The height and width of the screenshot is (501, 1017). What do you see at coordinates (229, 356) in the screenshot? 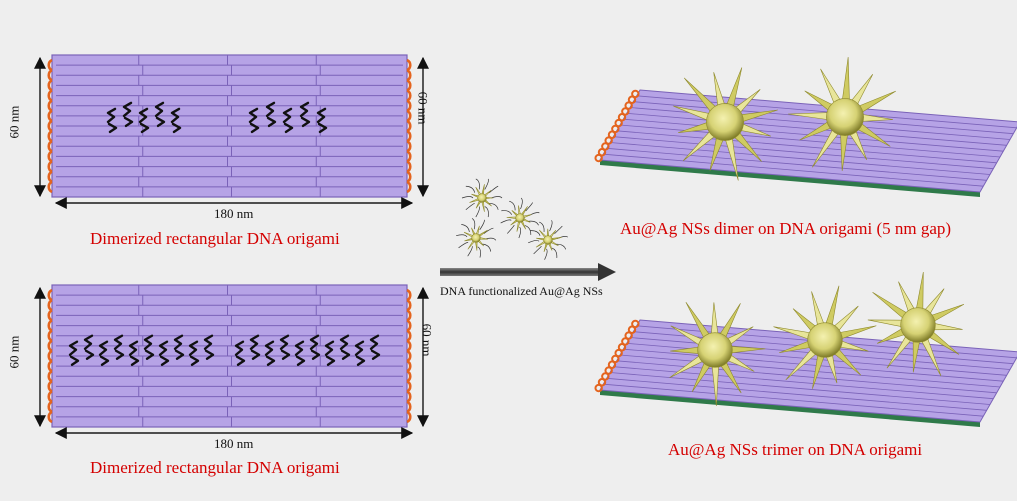
I see `origami-bottom` at bounding box center [229, 356].